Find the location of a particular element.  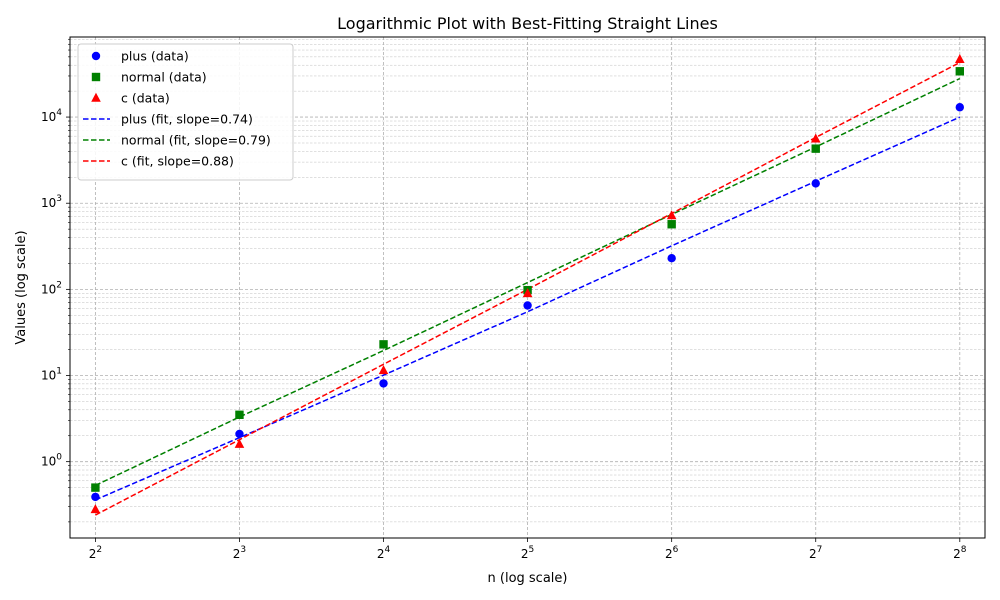

x-axis-label: n (log scale) is located at coordinates (528, 578).